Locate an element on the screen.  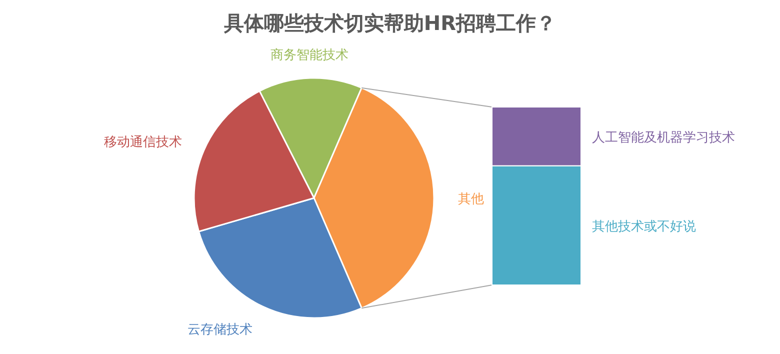
slice-label: 其他 is located at coordinates (471, 199).